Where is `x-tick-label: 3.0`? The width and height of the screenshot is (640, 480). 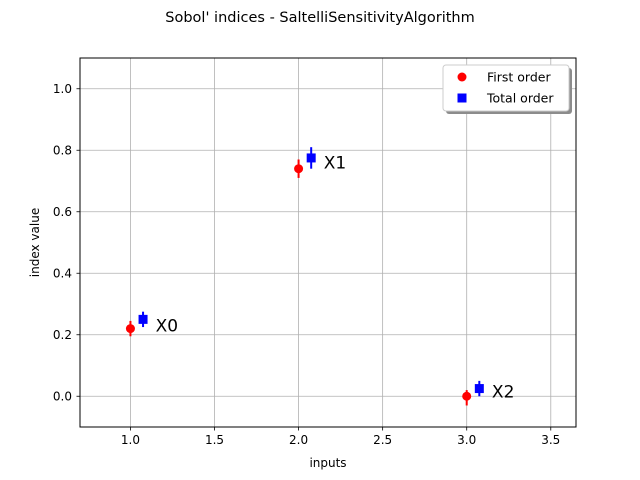
x-tick-label: 3.0 is located at coordinates (466, 440).